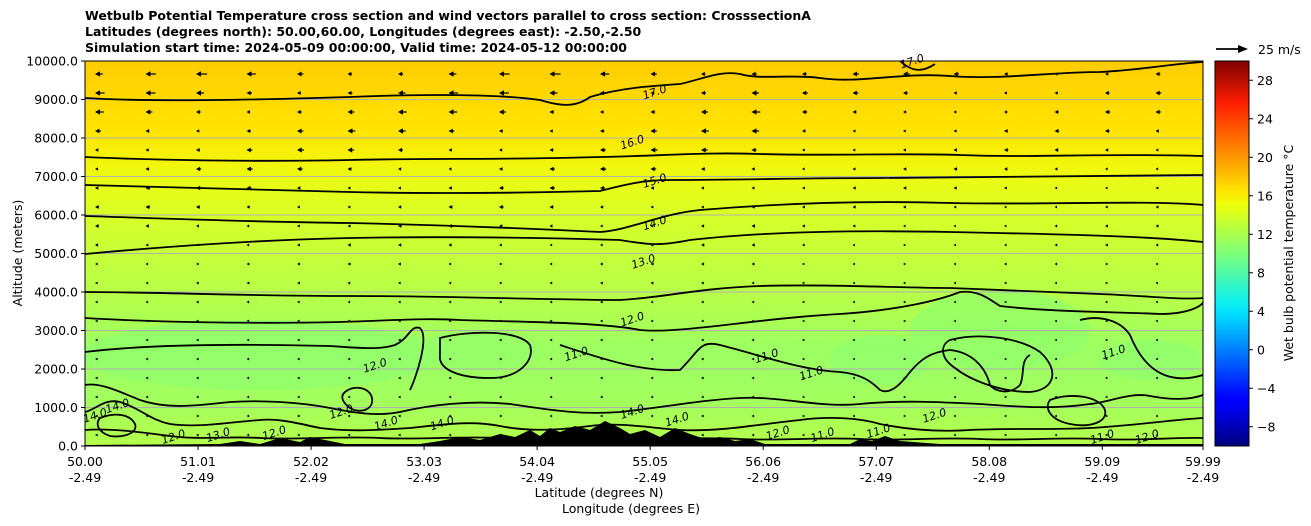 The width and height of the screenshot is (1311, 526). Describe the element at coordinates (989, 461) in the screenshot. I see `x-tick-lat: 58.08` at that location.